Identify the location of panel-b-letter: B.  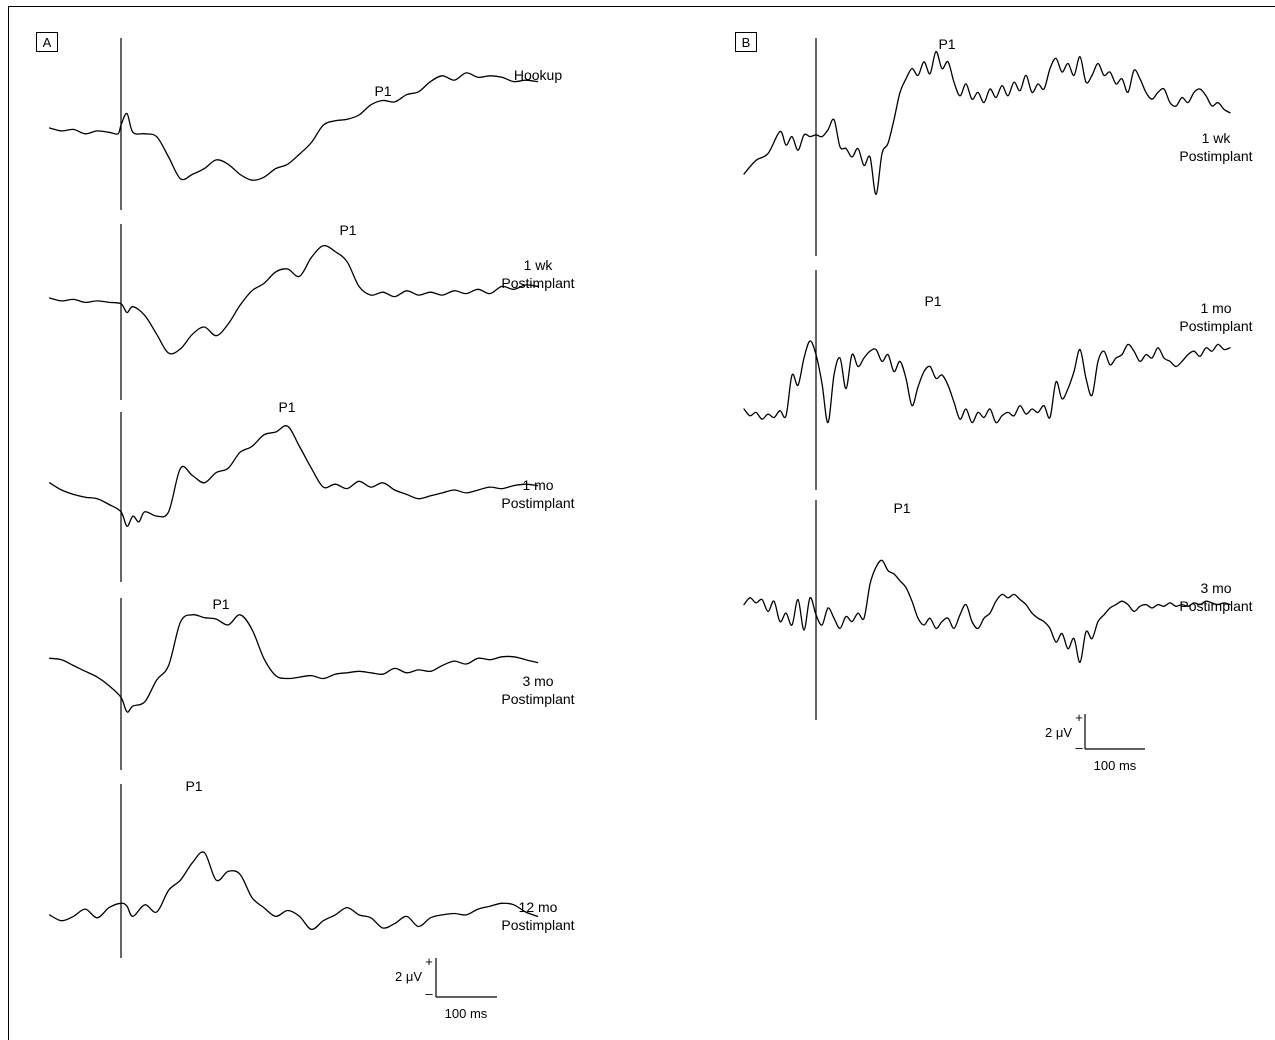
(746, 42).